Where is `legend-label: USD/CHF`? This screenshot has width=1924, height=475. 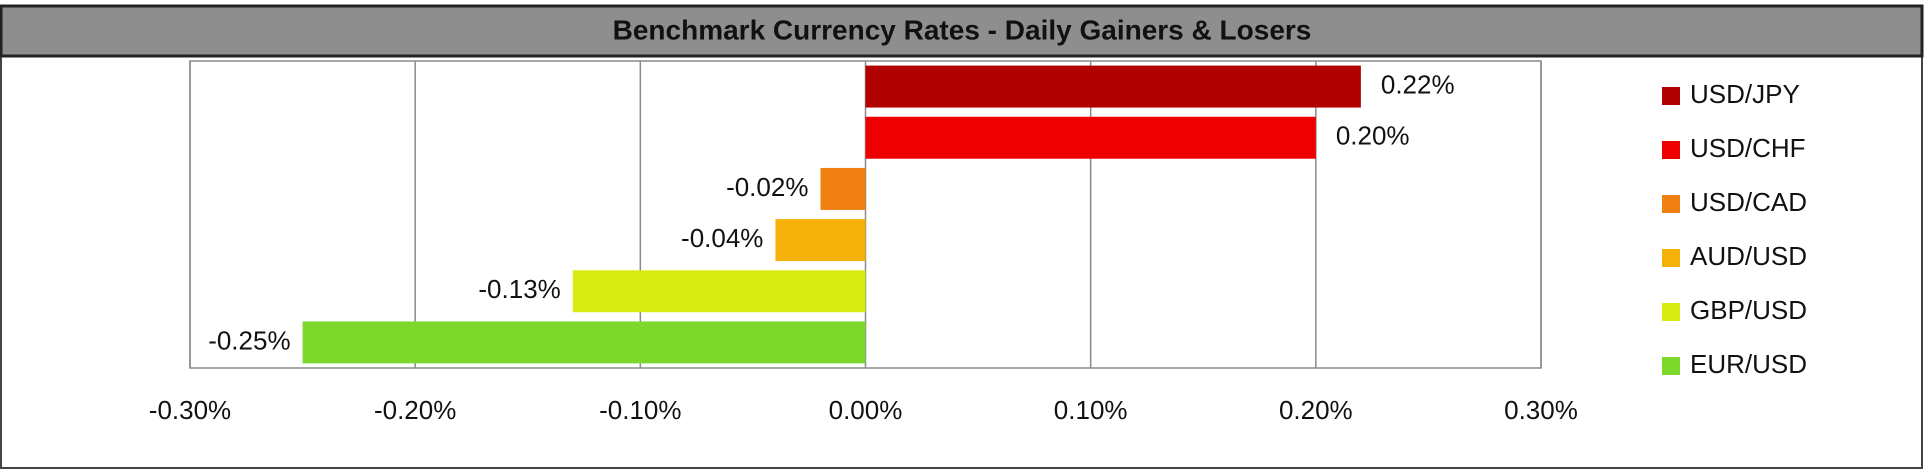 legend-label: USD/CHF is located at coordinates (1748, 148).